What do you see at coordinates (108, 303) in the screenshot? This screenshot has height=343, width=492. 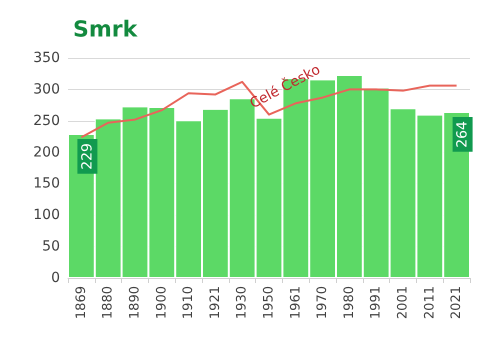 I see `x-tick-label: 1880` at bounding box center [108, 303].